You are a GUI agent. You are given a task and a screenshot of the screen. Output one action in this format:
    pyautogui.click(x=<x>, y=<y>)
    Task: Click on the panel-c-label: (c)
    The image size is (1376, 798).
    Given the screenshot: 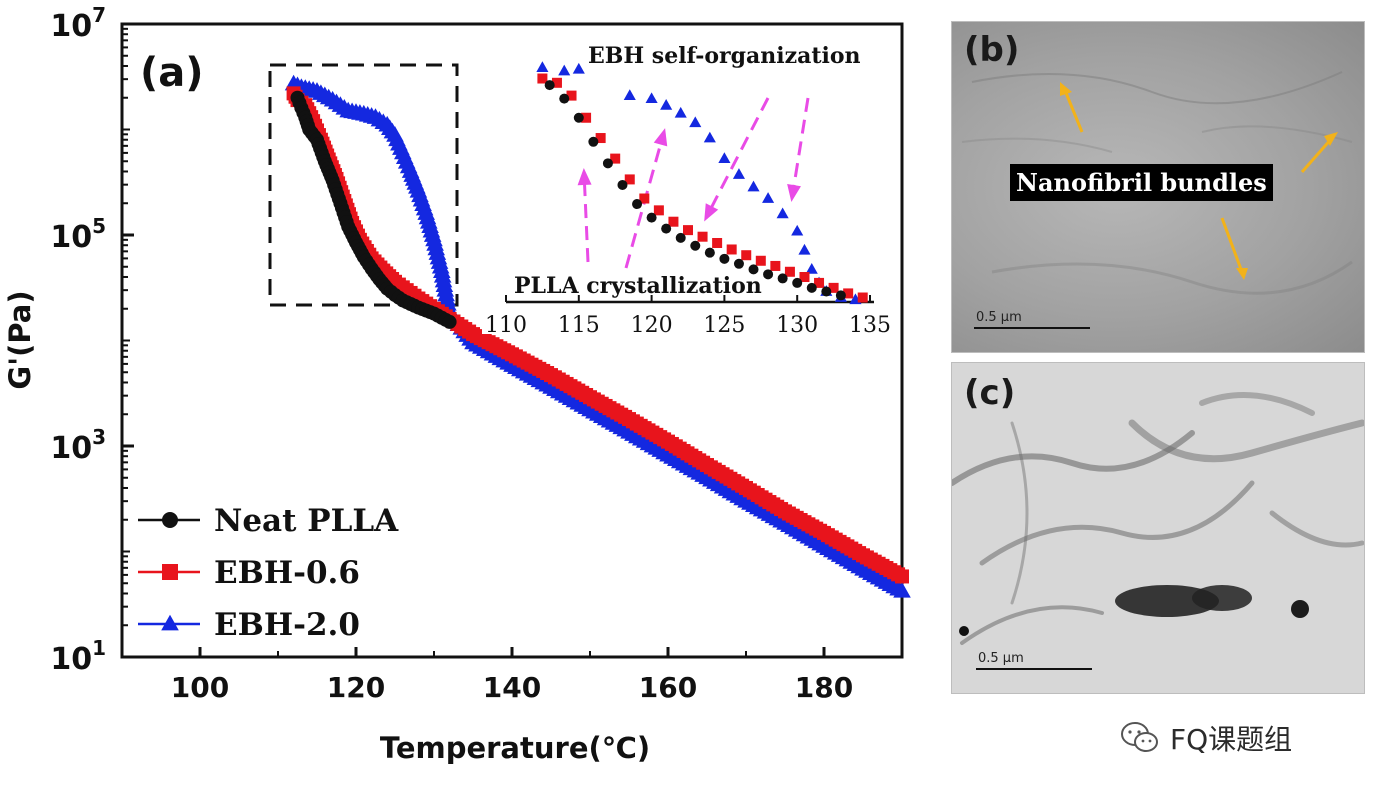 What is the action you would take?
    pyautogui.click(x=990, y=393)
    